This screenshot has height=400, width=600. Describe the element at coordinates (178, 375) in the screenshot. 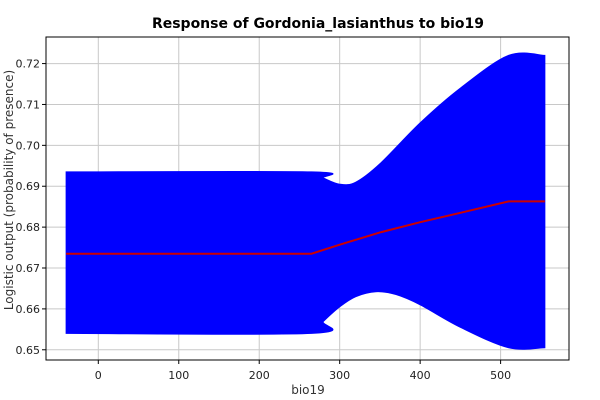

I see `x-tick-label: 100` at that location.